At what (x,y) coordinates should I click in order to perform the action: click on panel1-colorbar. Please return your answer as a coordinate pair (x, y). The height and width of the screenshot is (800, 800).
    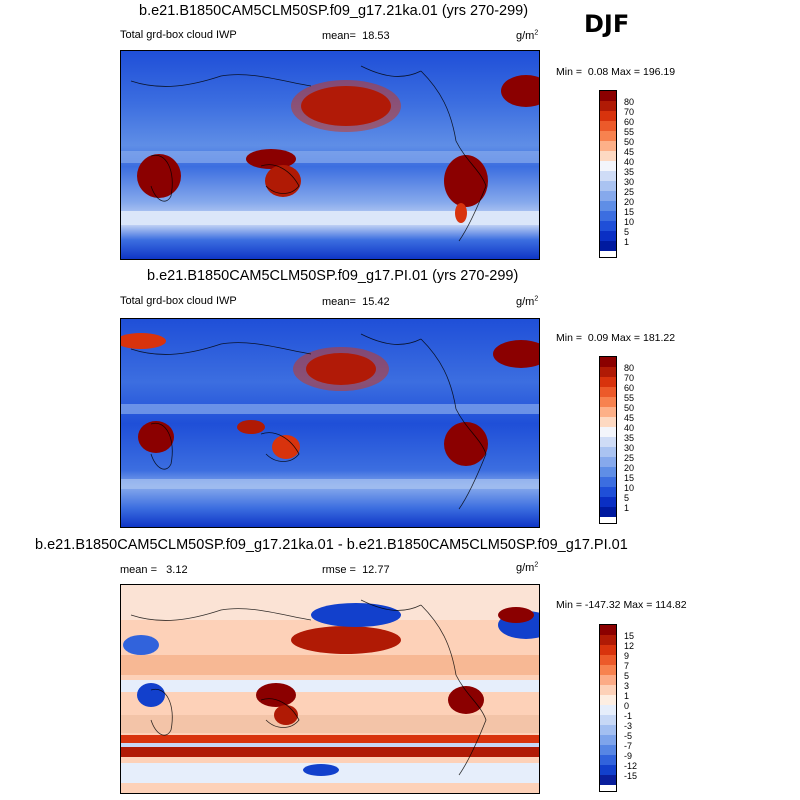
    Looking at the image, I should click on (608, 174).